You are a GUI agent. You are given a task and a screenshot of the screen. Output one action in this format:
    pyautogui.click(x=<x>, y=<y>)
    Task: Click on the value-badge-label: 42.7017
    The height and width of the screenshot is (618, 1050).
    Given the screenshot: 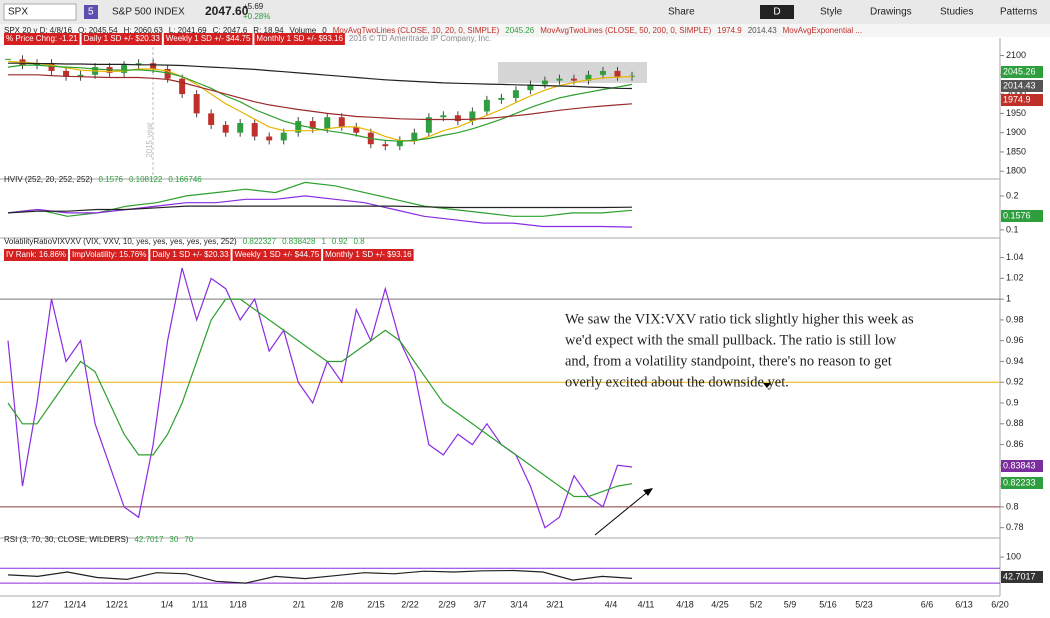 What is the action you would take?
    pyautogui.click(x=1019, y=576)
    